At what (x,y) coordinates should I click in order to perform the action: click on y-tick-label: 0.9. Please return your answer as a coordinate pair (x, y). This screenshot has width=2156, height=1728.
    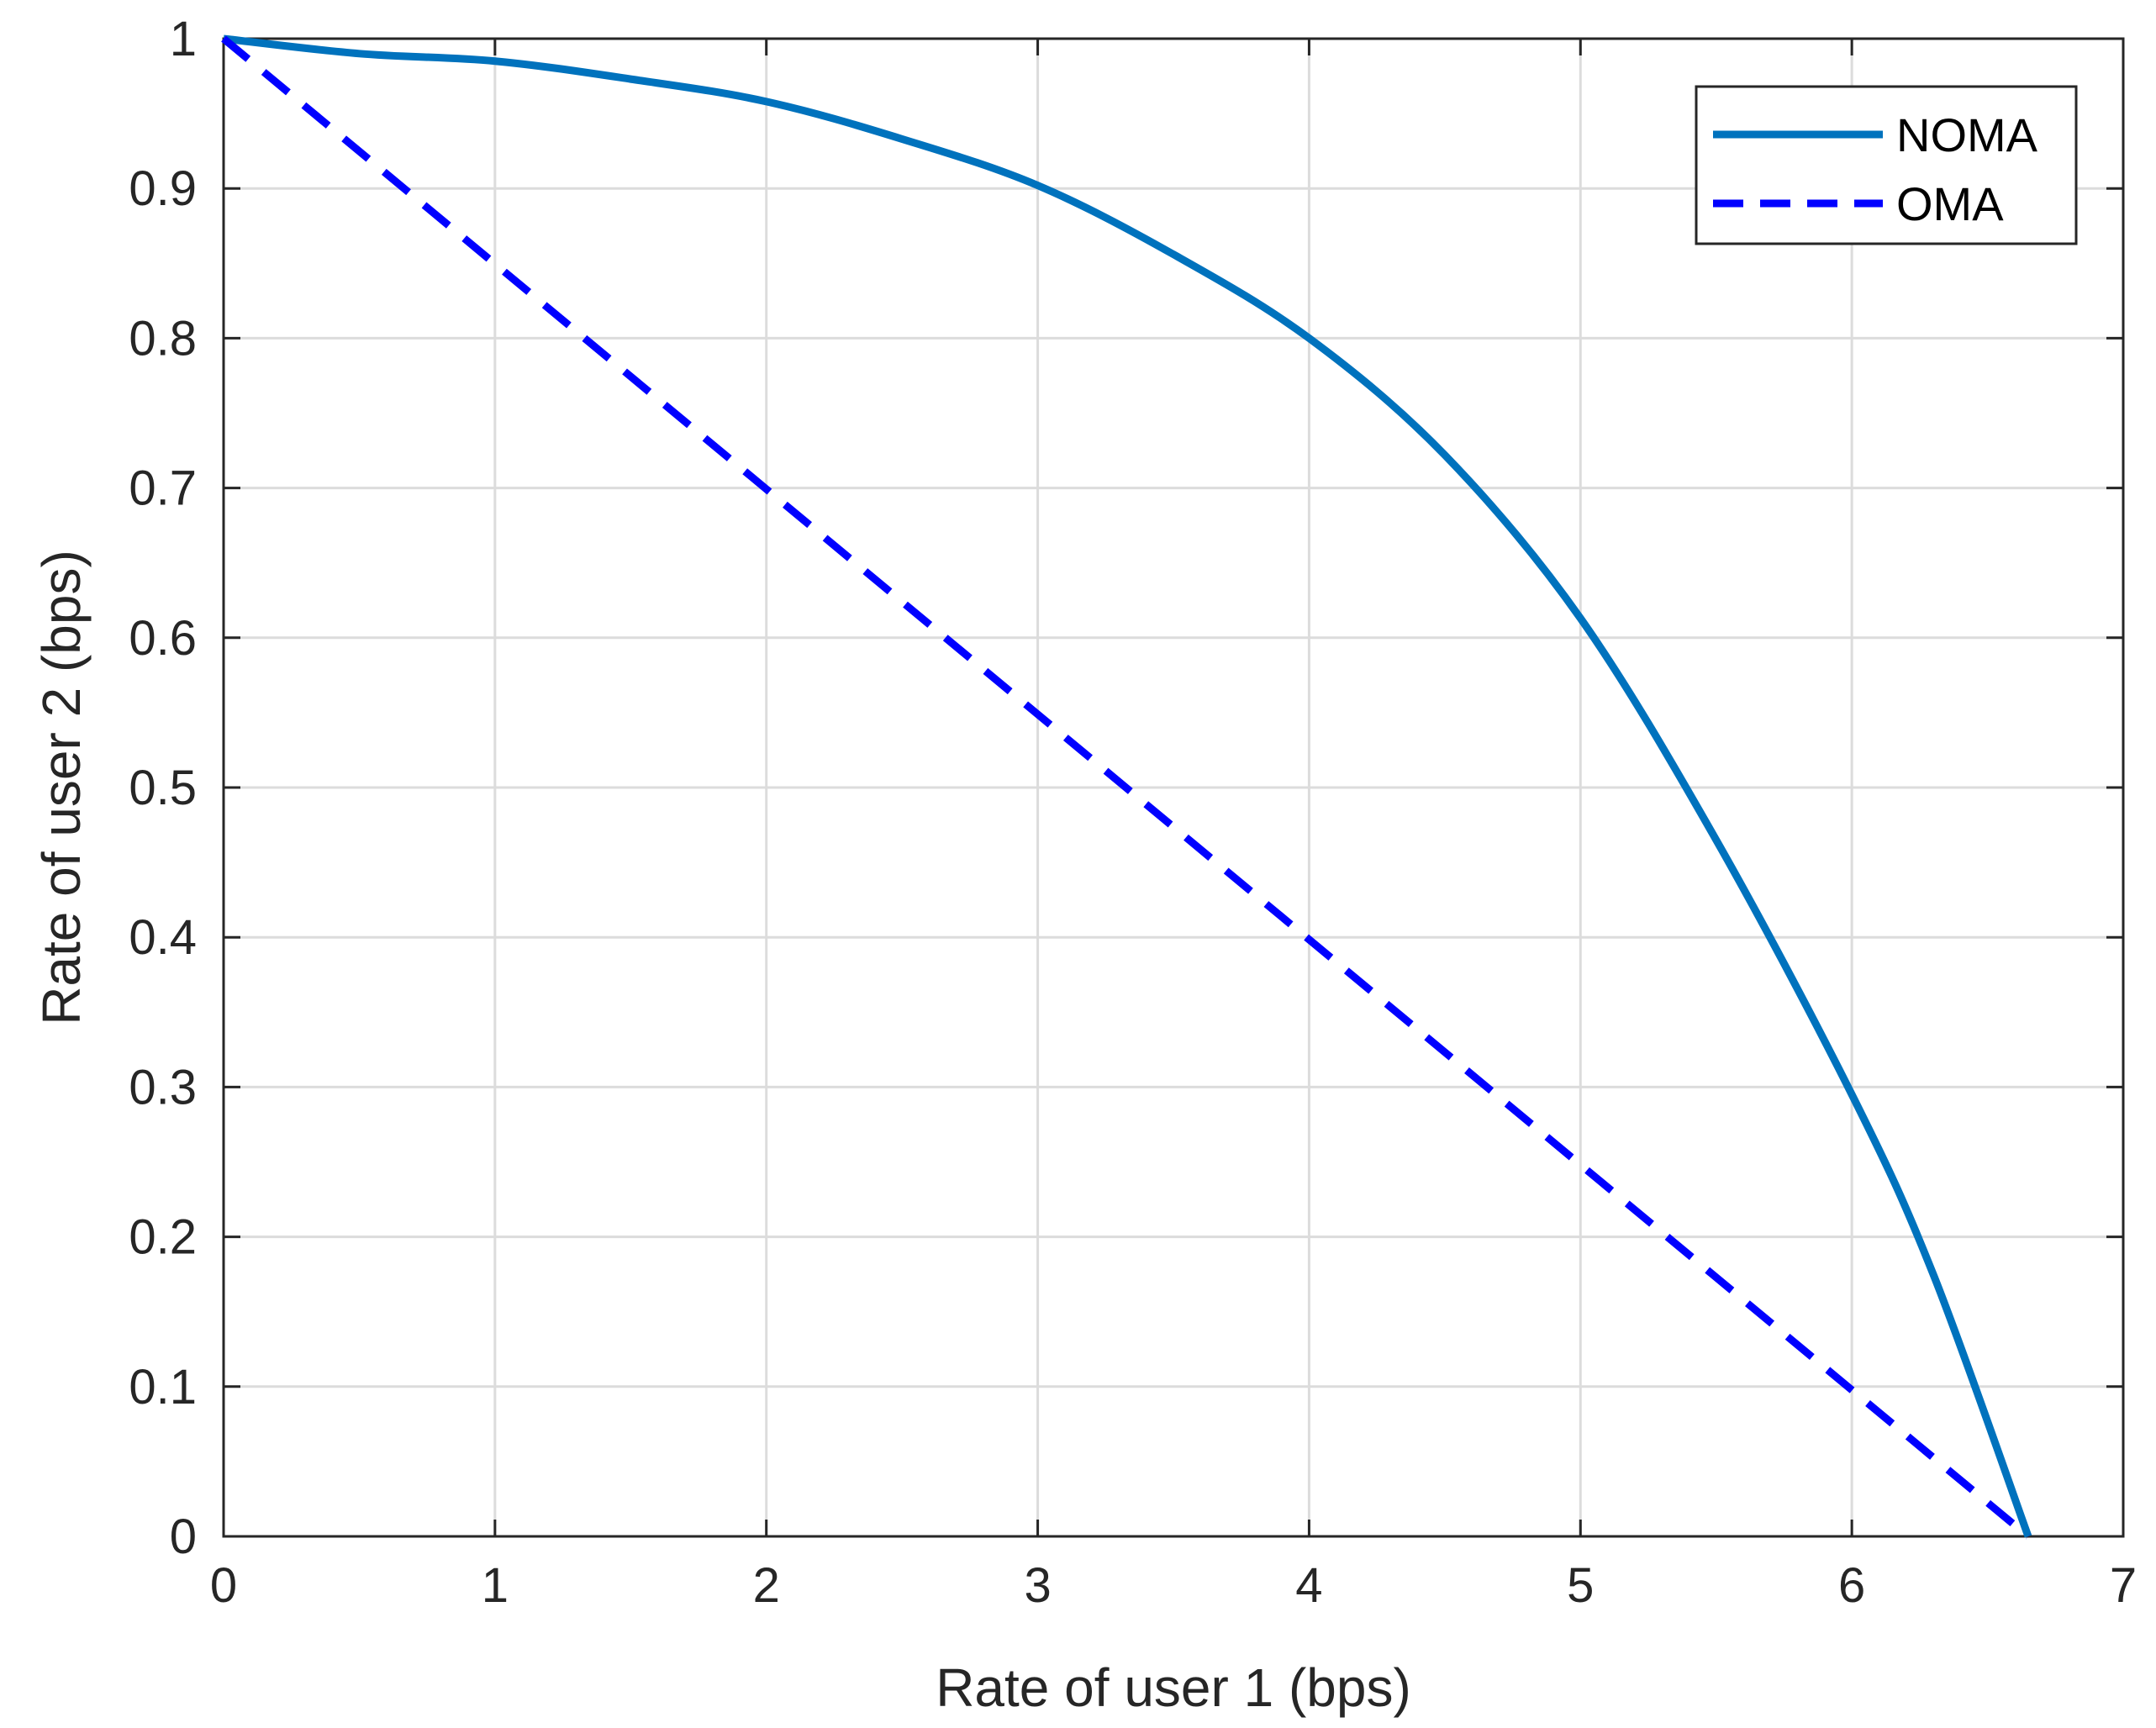
    Looking at the image, I should click on (163, 189).